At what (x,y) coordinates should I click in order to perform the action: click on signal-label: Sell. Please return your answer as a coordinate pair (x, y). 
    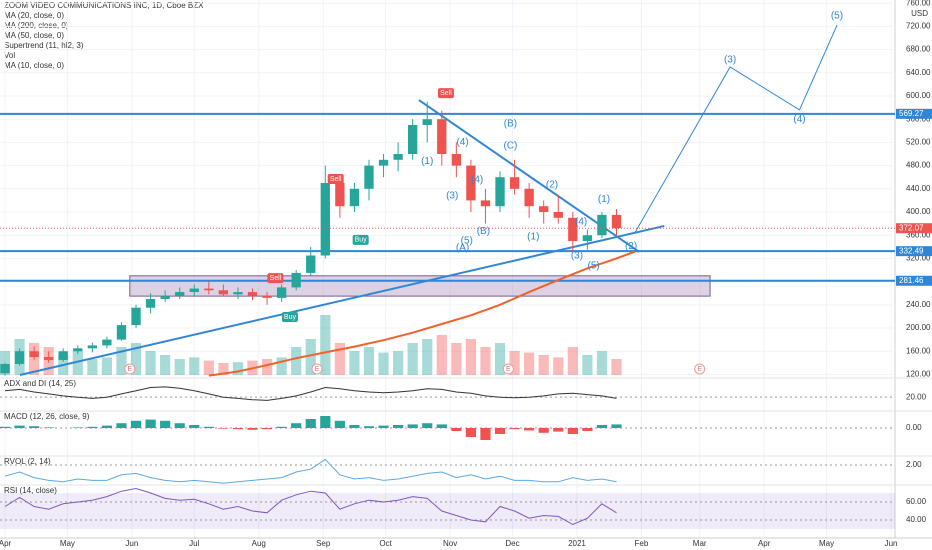
    Looking at the image, I should click on (446, 93).